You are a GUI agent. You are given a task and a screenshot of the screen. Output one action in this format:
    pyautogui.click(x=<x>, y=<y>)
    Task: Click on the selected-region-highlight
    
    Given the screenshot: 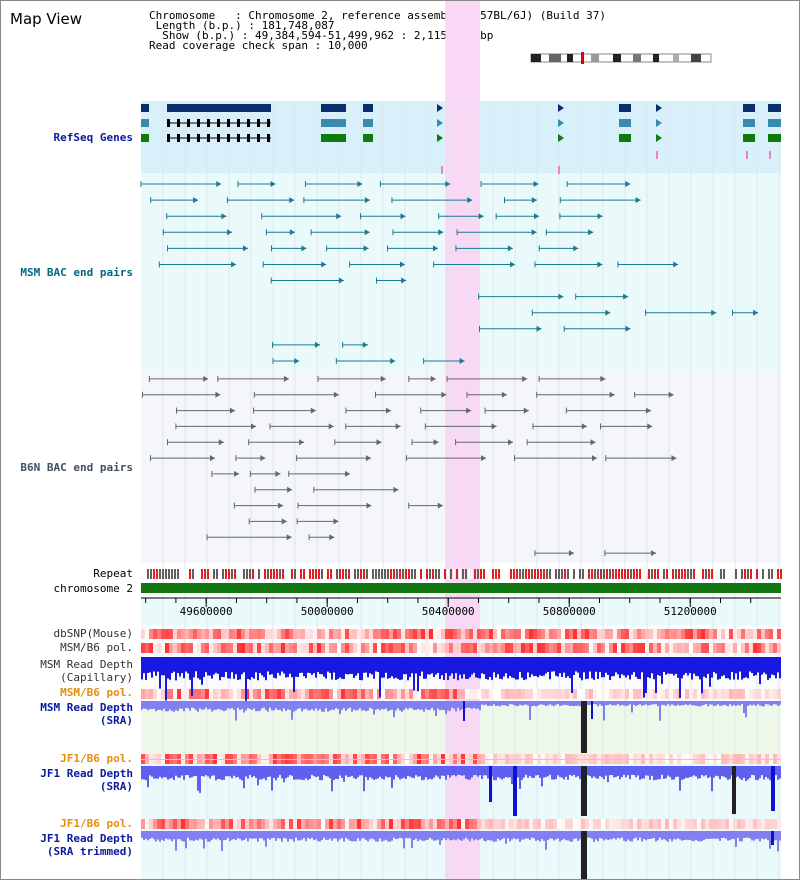 What is the action you would take?
    pyautogui.click(x=462, y=440)
    